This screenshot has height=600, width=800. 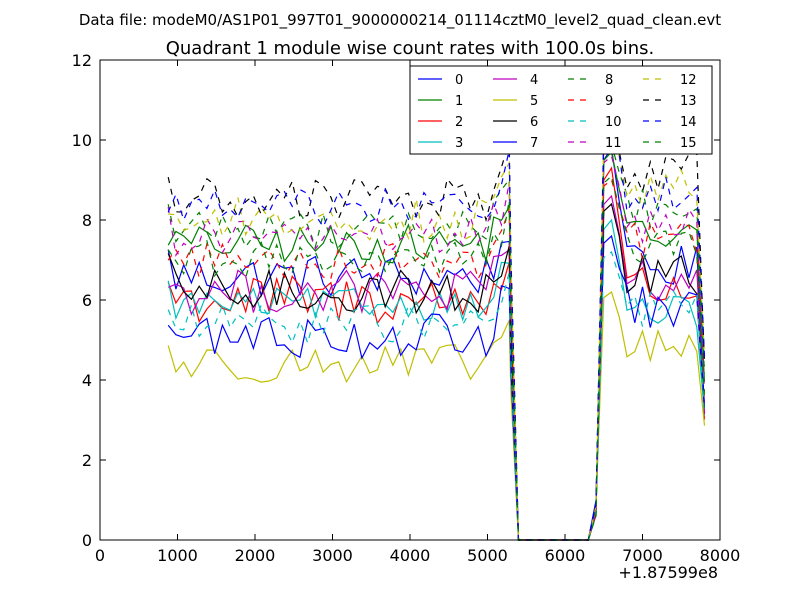 What do you see at coordinates (459, 143) in the screenshot?
I see `legend-label-3: 3` at bounding box center [459, 143].